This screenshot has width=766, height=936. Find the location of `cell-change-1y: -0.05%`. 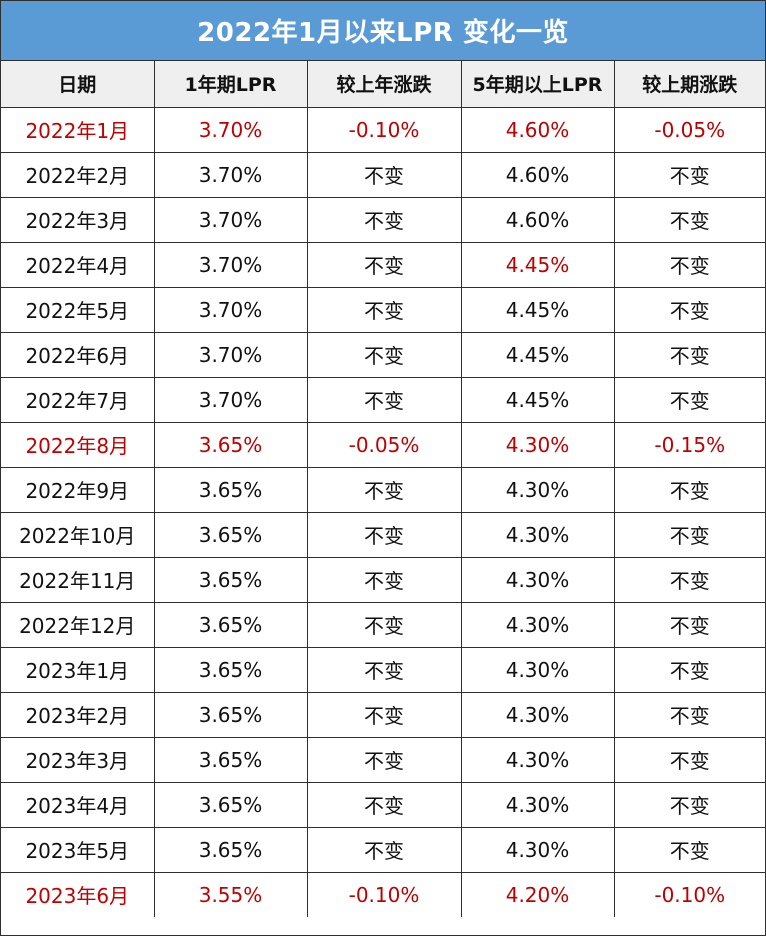

cell-change-1y: -0.05% is located at coordinates (384, 445).